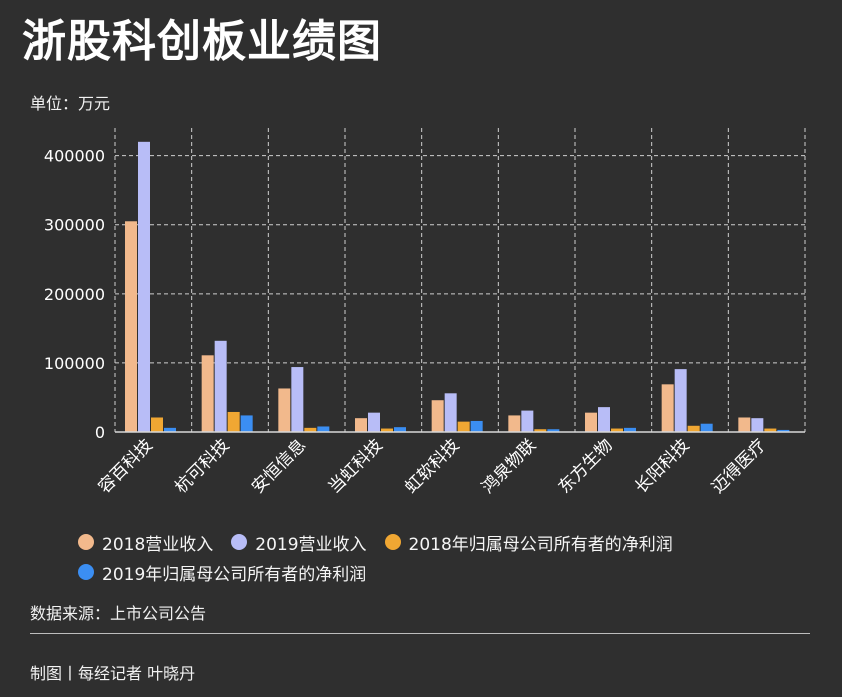 The image size is (842, 697). I want to click on legend-item: 2018年归属母公司所有者的净利润, so click(528, 542).